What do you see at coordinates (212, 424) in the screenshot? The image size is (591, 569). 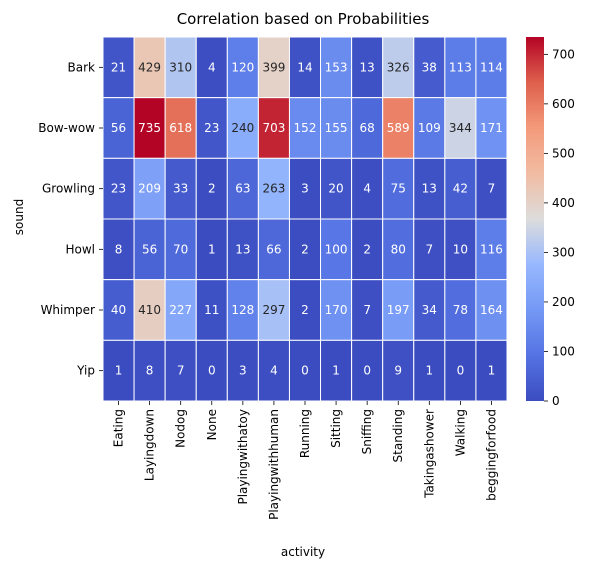 I see `x-tick-label: None` at bounding box center [212, 424].